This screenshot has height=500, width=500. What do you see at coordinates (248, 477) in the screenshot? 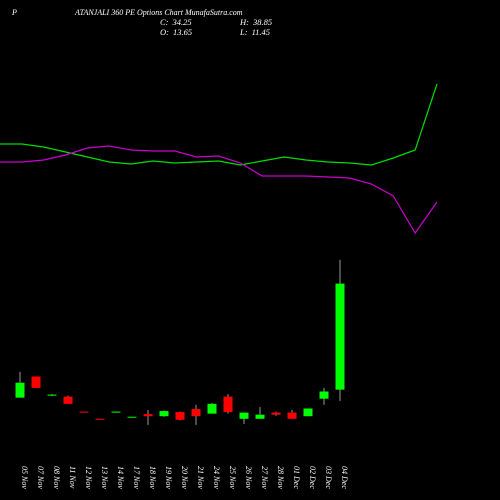
I see `x-tick-label: 26 Nov` at bounding box center [248, 477].